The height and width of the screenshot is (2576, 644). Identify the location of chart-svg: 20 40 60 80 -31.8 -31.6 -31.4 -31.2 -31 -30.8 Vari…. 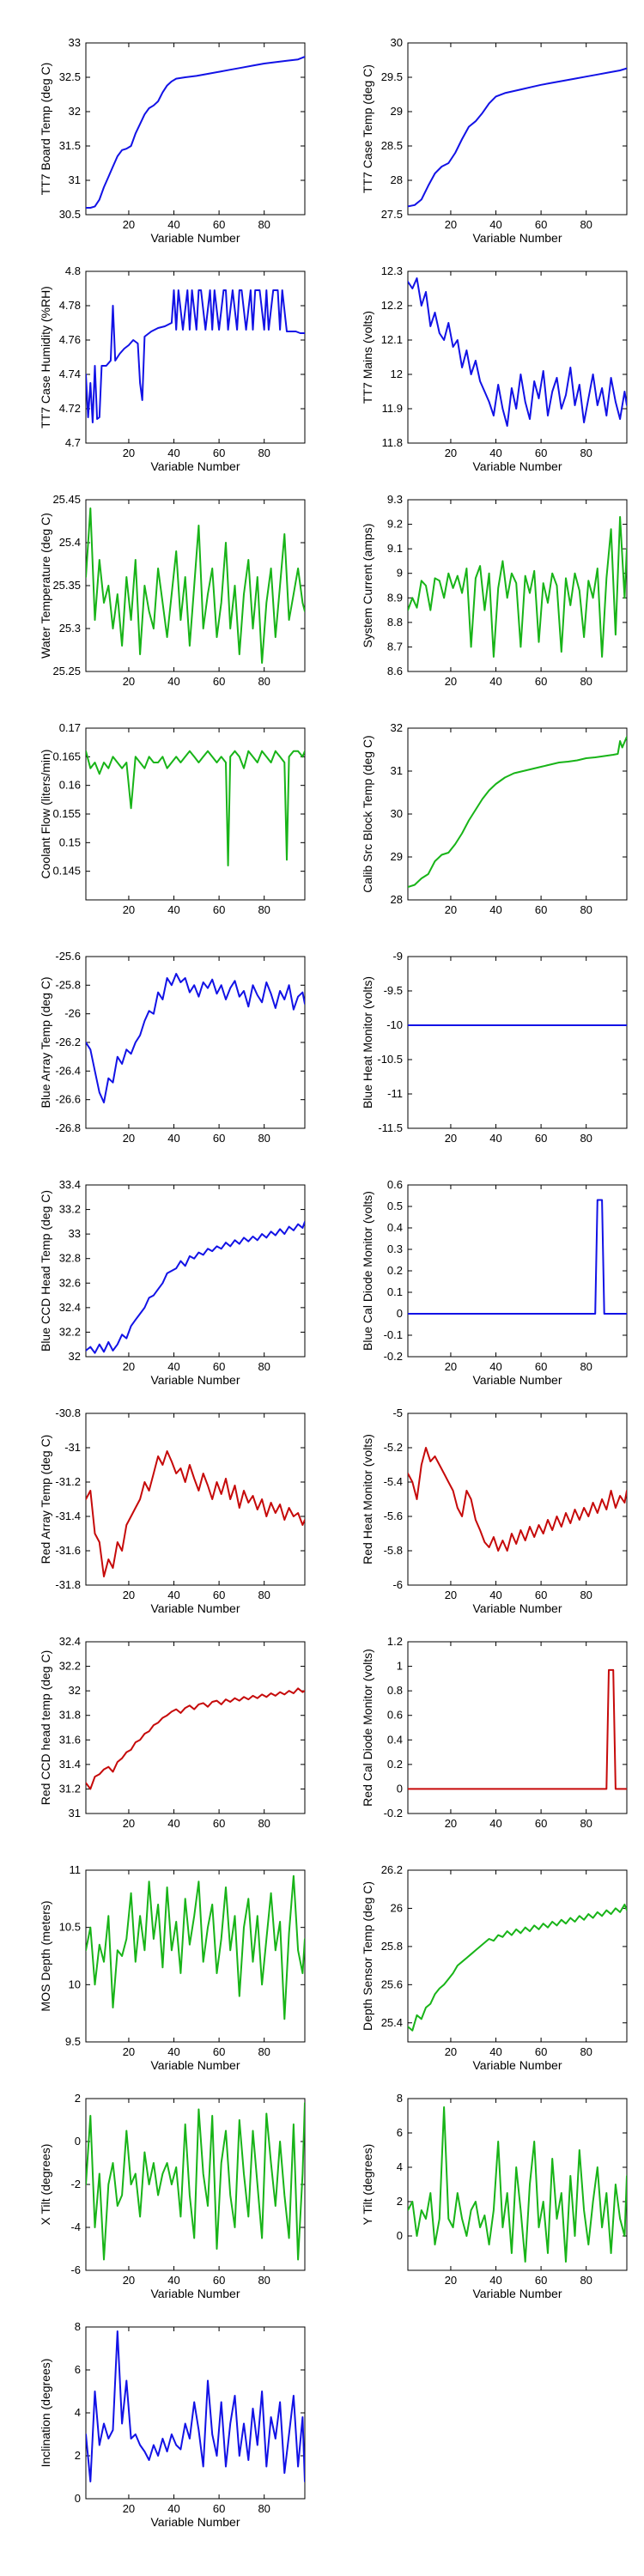
(172, 1510).